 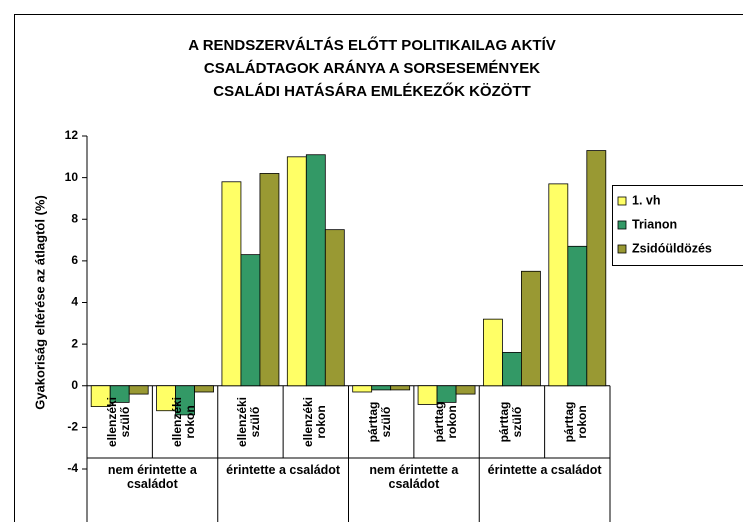 What do you see at coordinates (74, 218) in the screenshot?
I see `y-tick-label: 8` at bounding box center [74, 218].